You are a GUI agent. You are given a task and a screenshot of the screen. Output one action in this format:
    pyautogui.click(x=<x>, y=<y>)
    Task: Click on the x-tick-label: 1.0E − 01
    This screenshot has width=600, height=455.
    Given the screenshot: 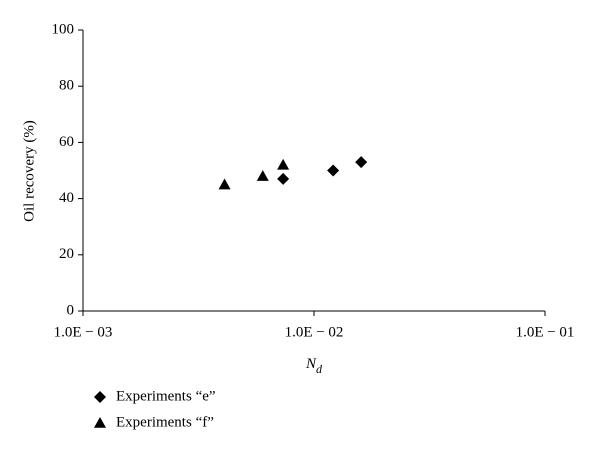 What is the action you would take?
    pyautogui.click(x=545, y=332)
    